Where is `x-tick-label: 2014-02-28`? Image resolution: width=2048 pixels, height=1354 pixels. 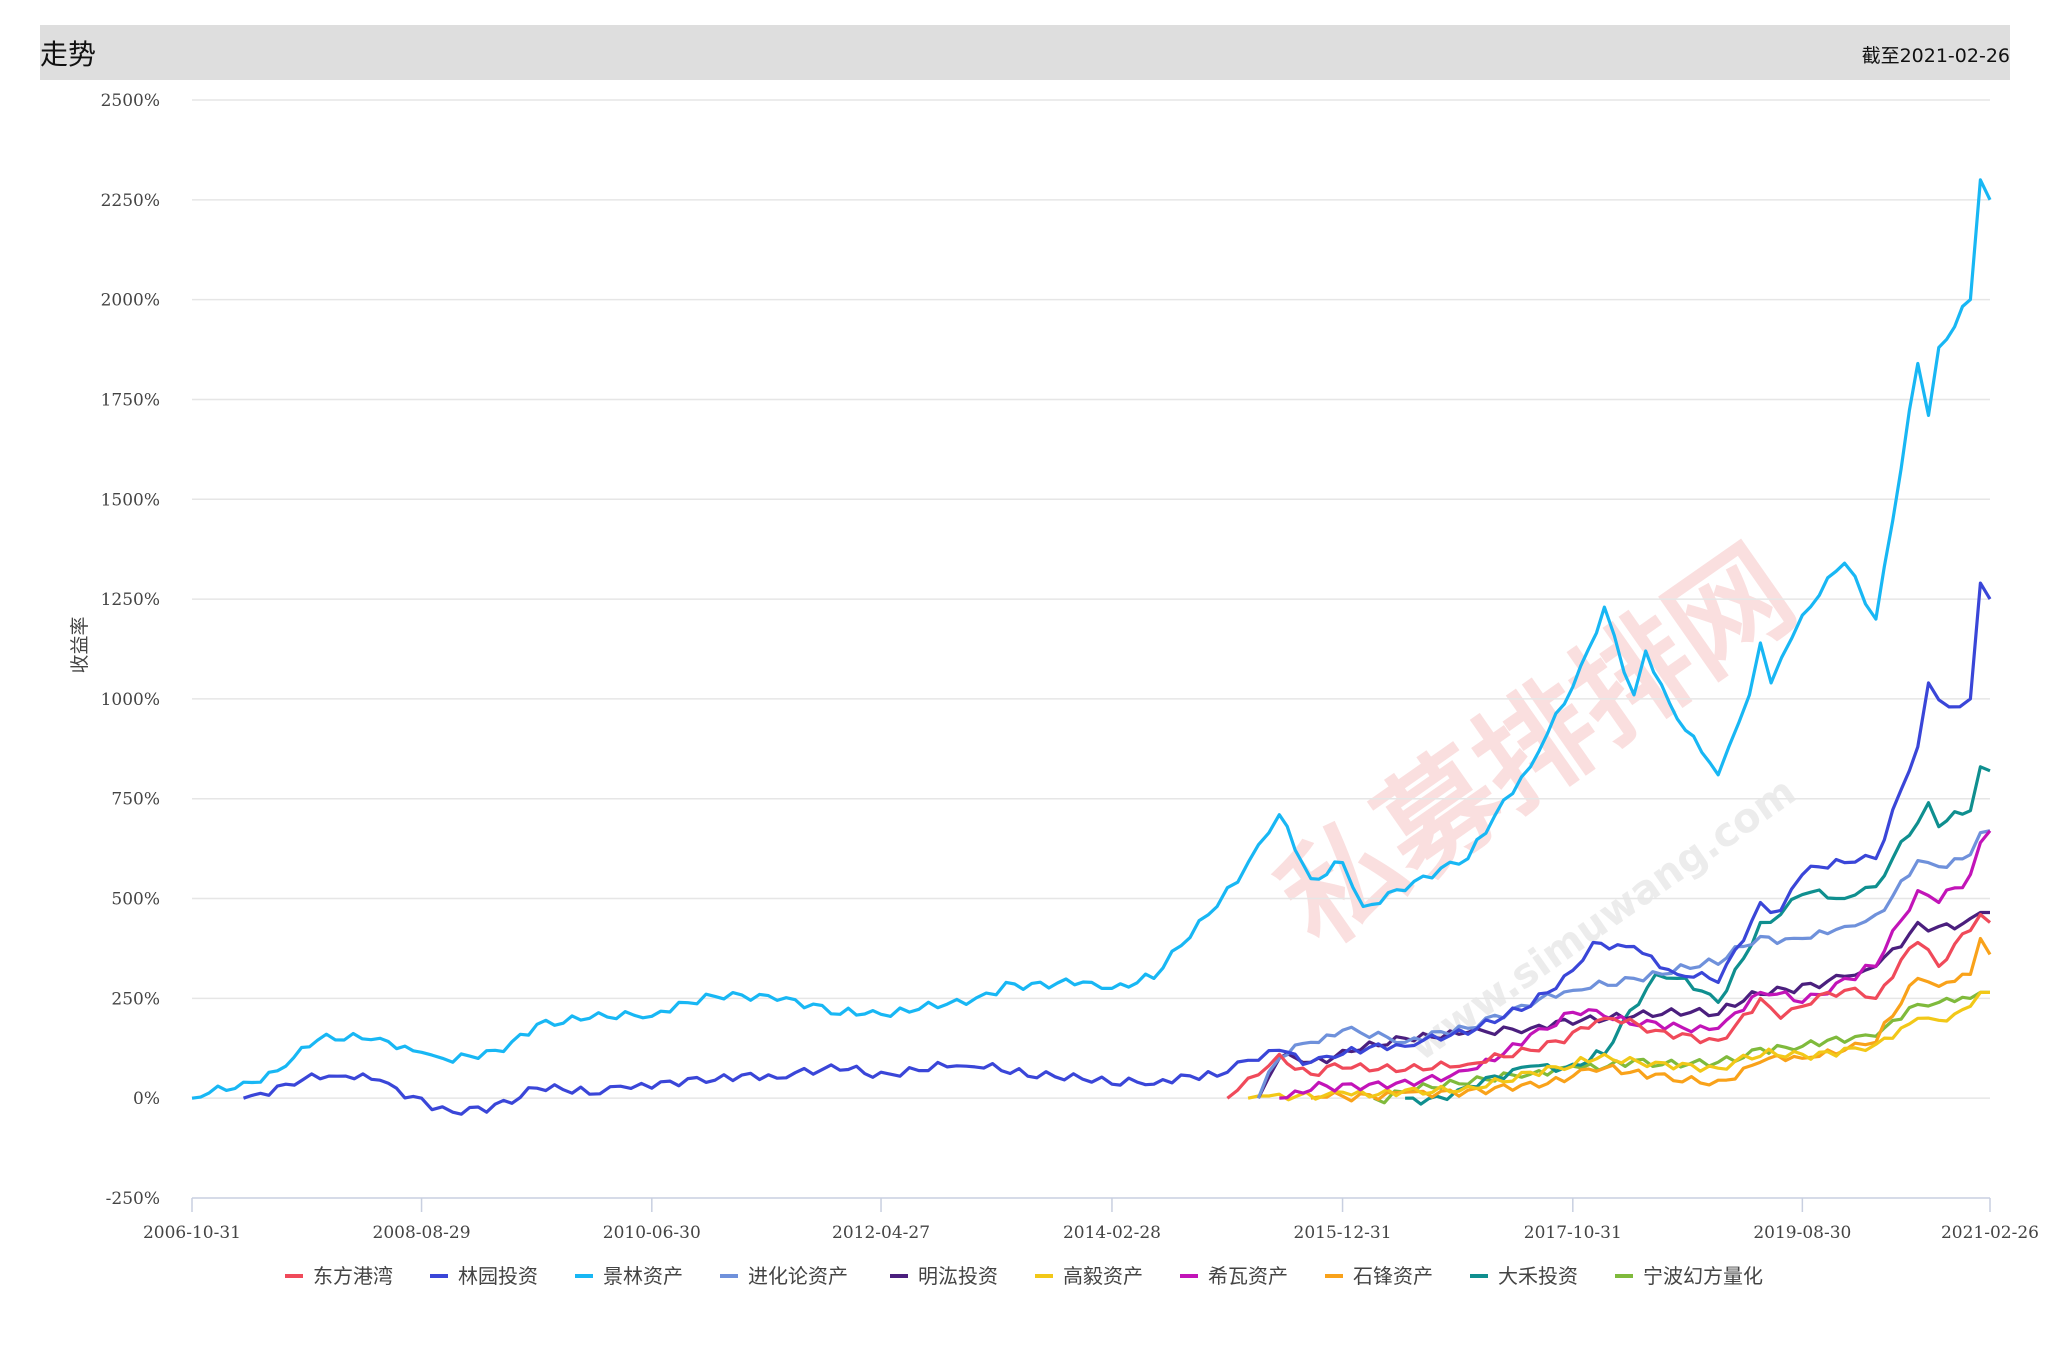
x-tick-label: 2014-02-28 is located at coordinates (1112, 1233).